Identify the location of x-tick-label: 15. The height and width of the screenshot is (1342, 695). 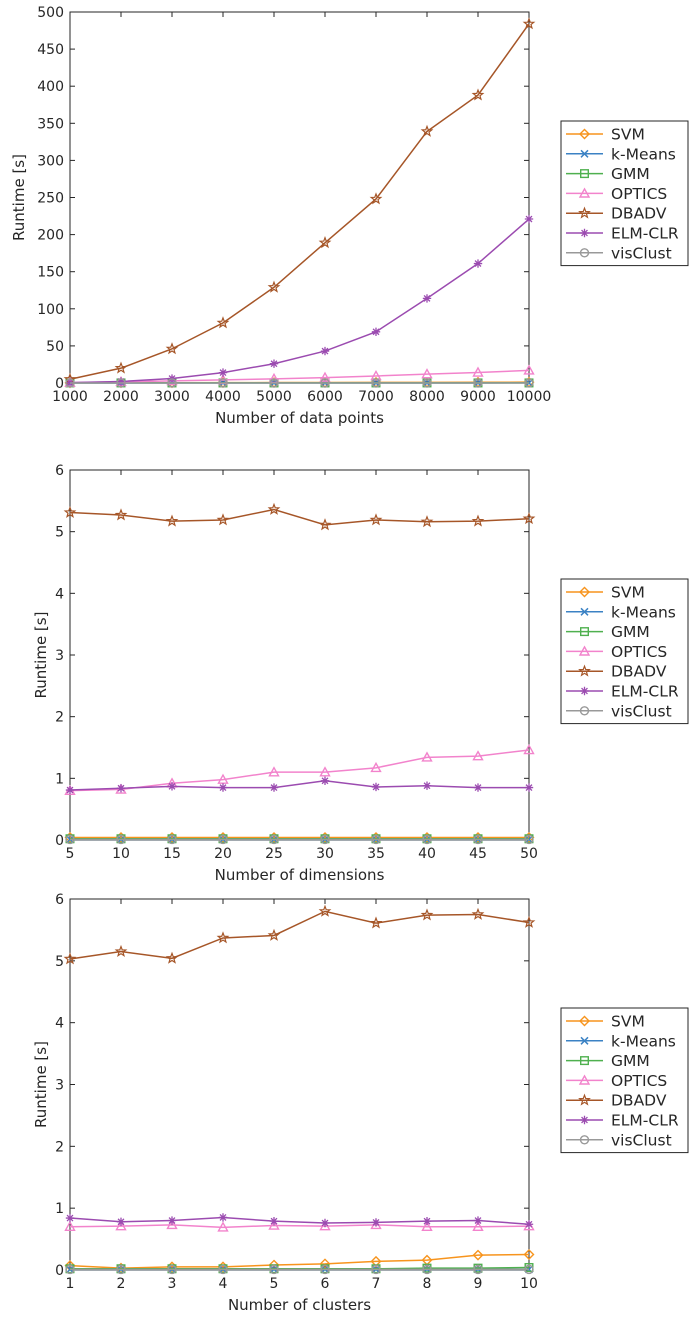
(172, 854).